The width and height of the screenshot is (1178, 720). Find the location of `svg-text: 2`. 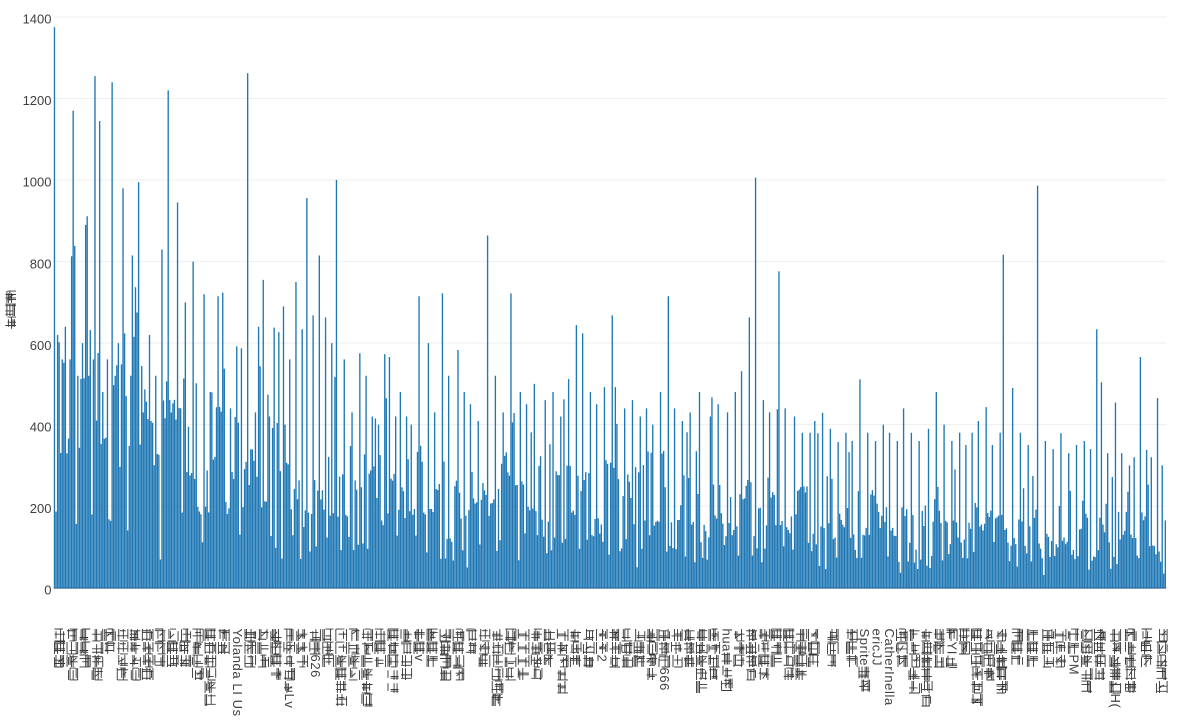

svg-text: 2 is located at coordinates (602, 659).